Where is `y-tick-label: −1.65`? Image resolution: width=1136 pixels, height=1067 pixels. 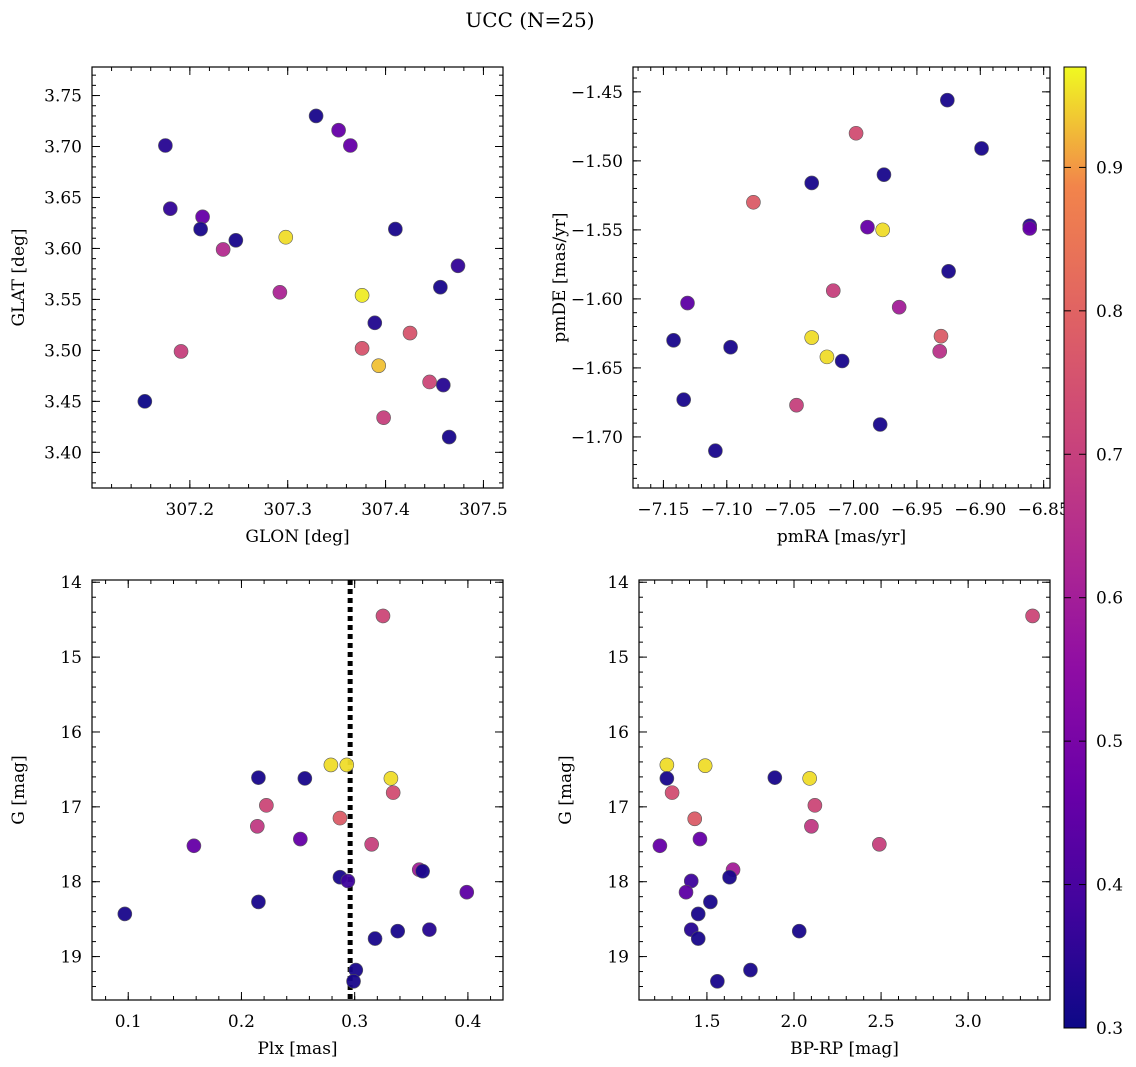 y-tick-label: −1.65 is located at coordinates (597, 369).